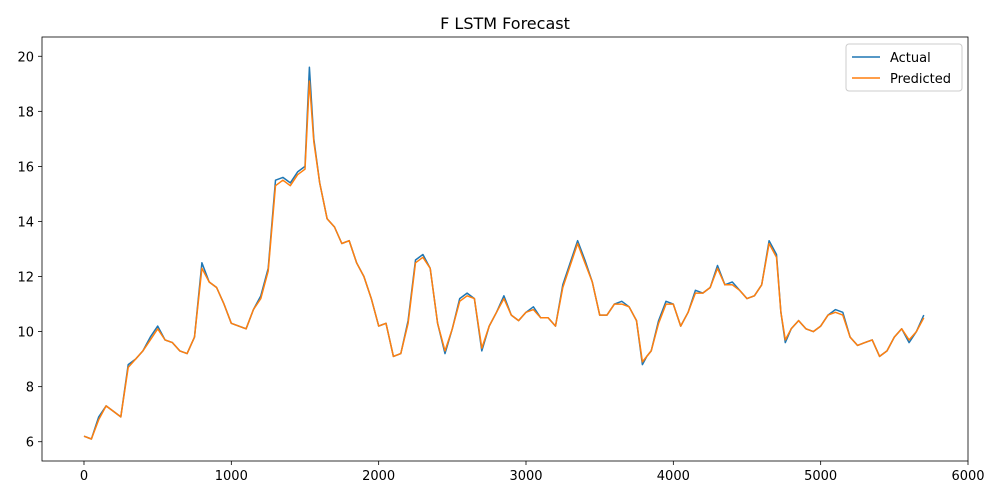 The image size is (1000, 504). What do you see at coordinates (25, 167) in the screenshot?
I see `y-tick-label: 16` at bounding box center [25, 167].